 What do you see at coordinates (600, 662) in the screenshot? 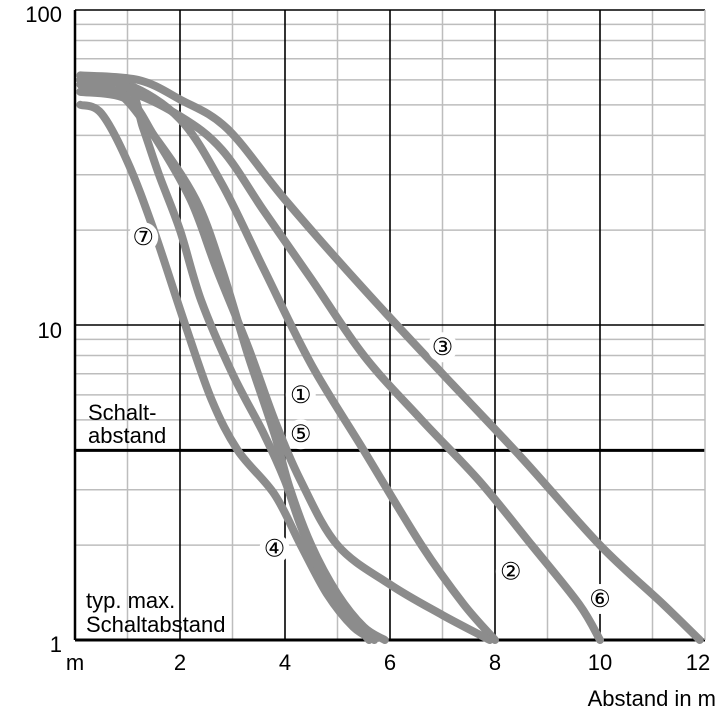
I see `x-tick-10: 10` at bounding box center [600, 662].